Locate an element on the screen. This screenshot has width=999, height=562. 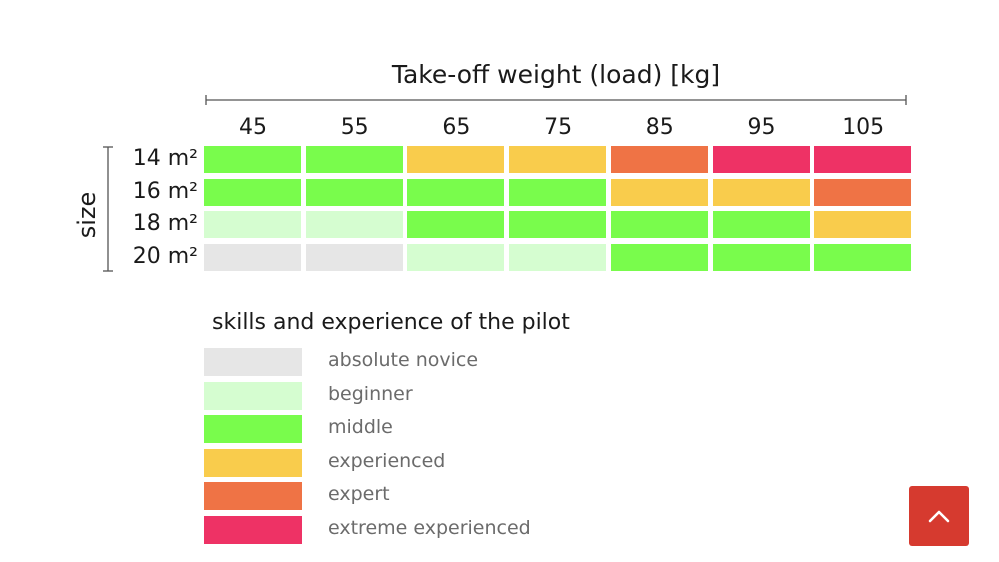
y-tick-label: 18 m² is located at coordinates (165, 223).